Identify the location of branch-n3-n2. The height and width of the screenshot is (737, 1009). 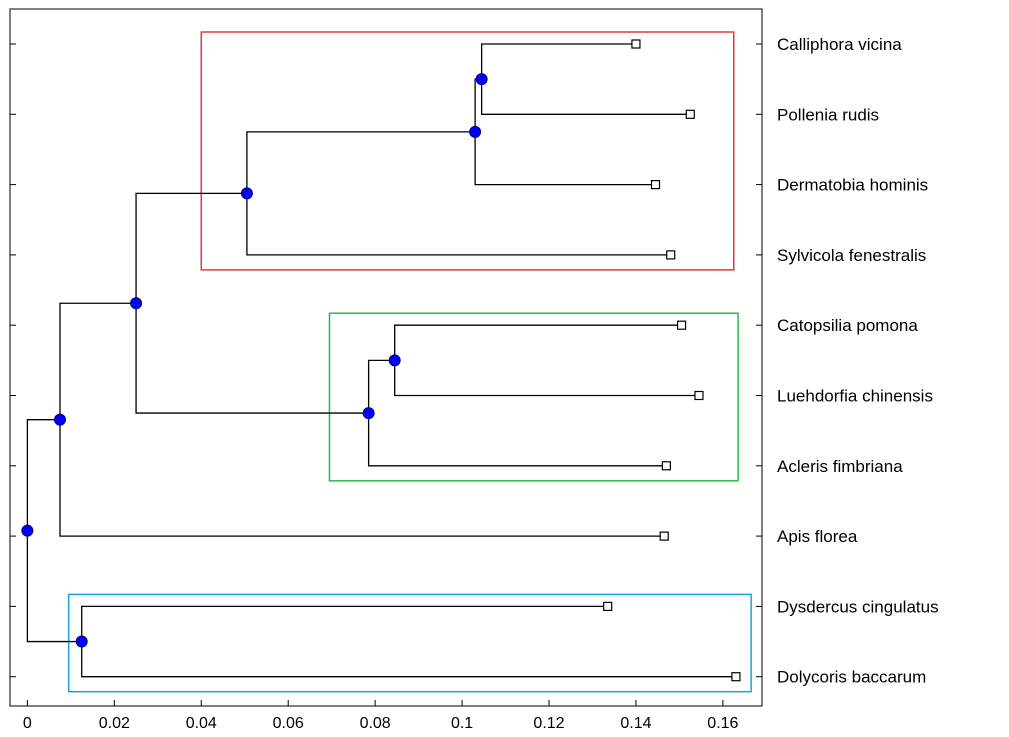
(361, 163).